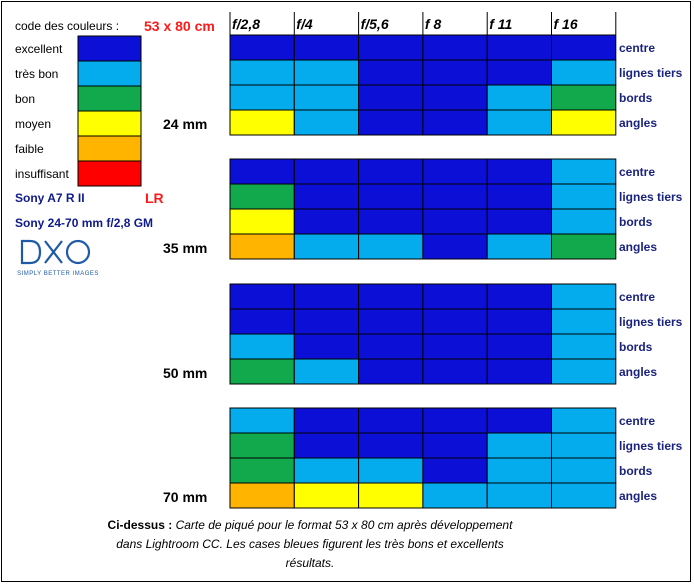 Image resolution: width=694 pixels, height=585 pixels. Describe the element at coordinates (304, 24) in the screenshot. I see `column-header: f/4` at that location.